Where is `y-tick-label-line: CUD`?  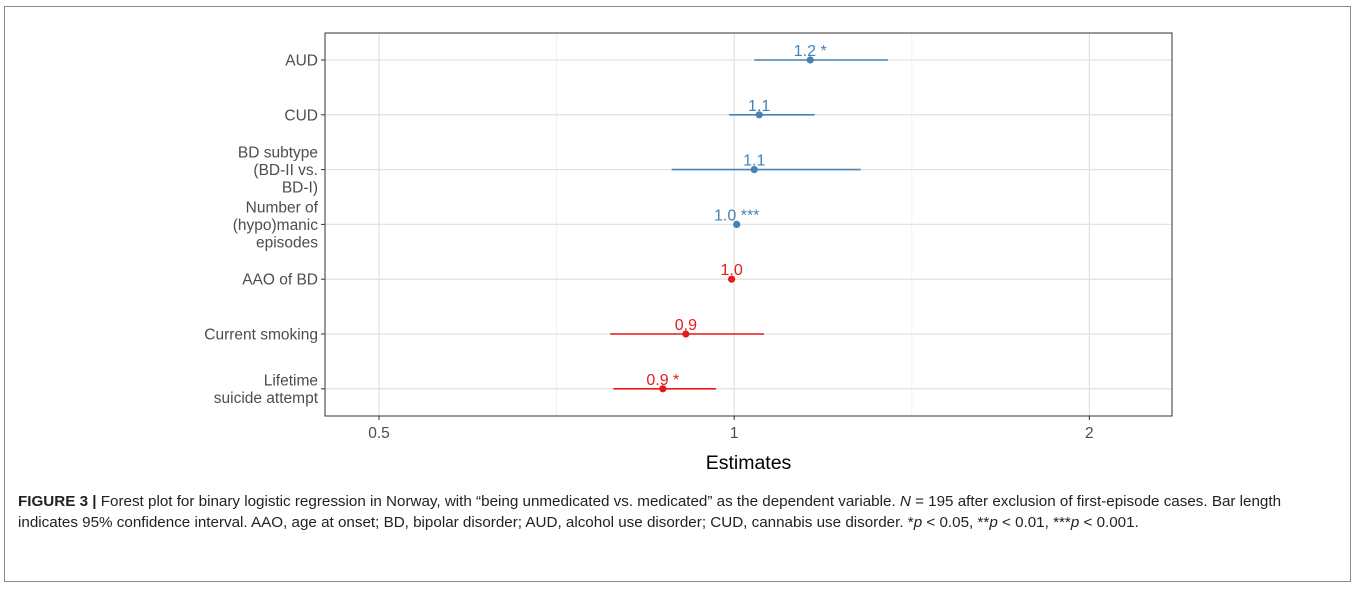 y-tick-label-line: CUD is located at coordinates (301, 115).